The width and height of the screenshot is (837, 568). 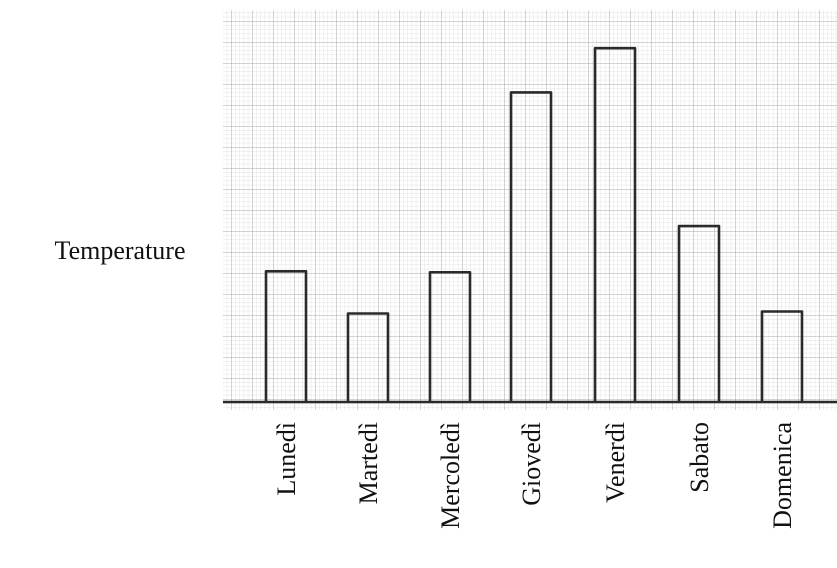 I want to click on x-tick-label-4: Giovedì, so click(x=531, y=464).